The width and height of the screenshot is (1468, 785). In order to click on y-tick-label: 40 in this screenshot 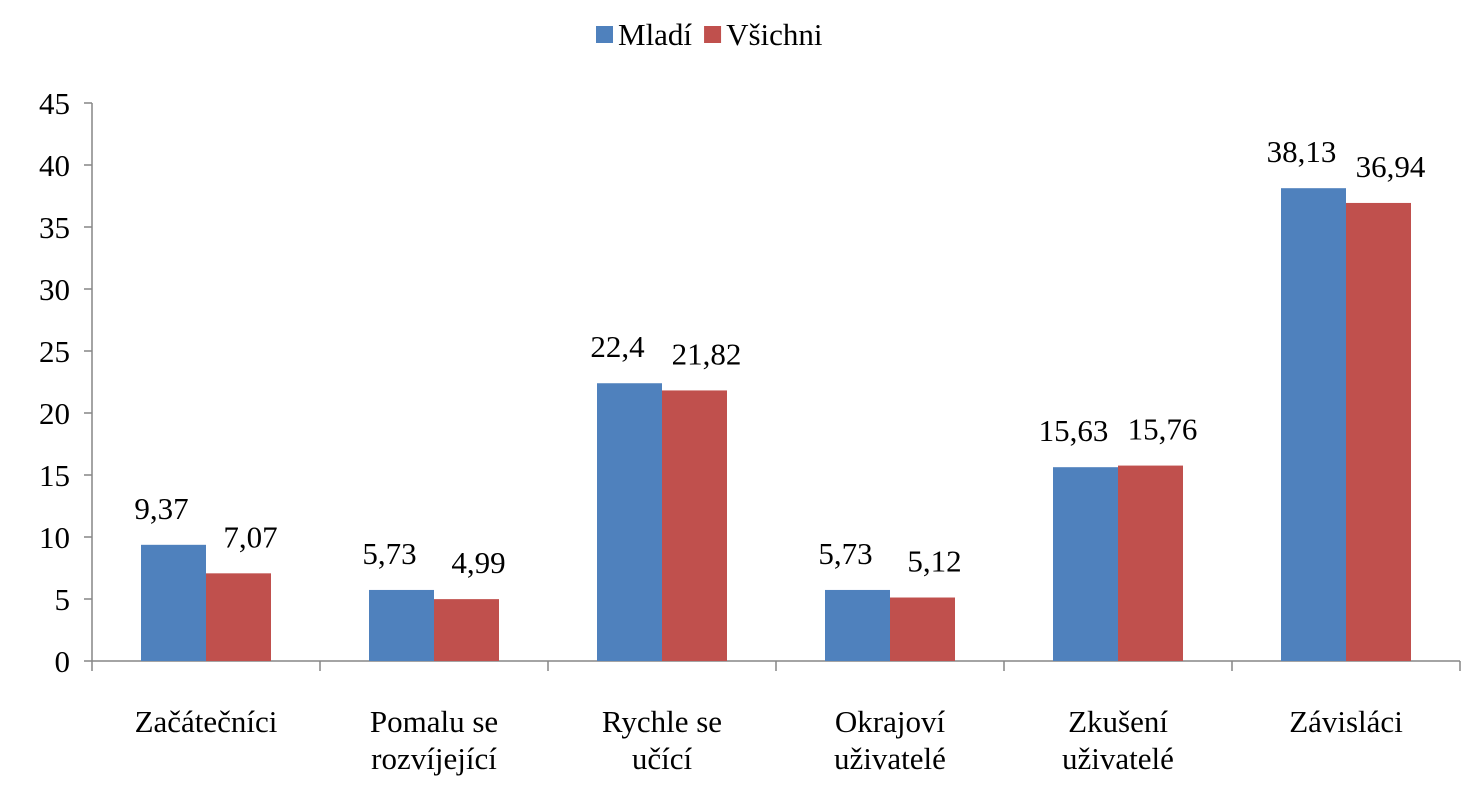, I will do `click(54, 165)`.